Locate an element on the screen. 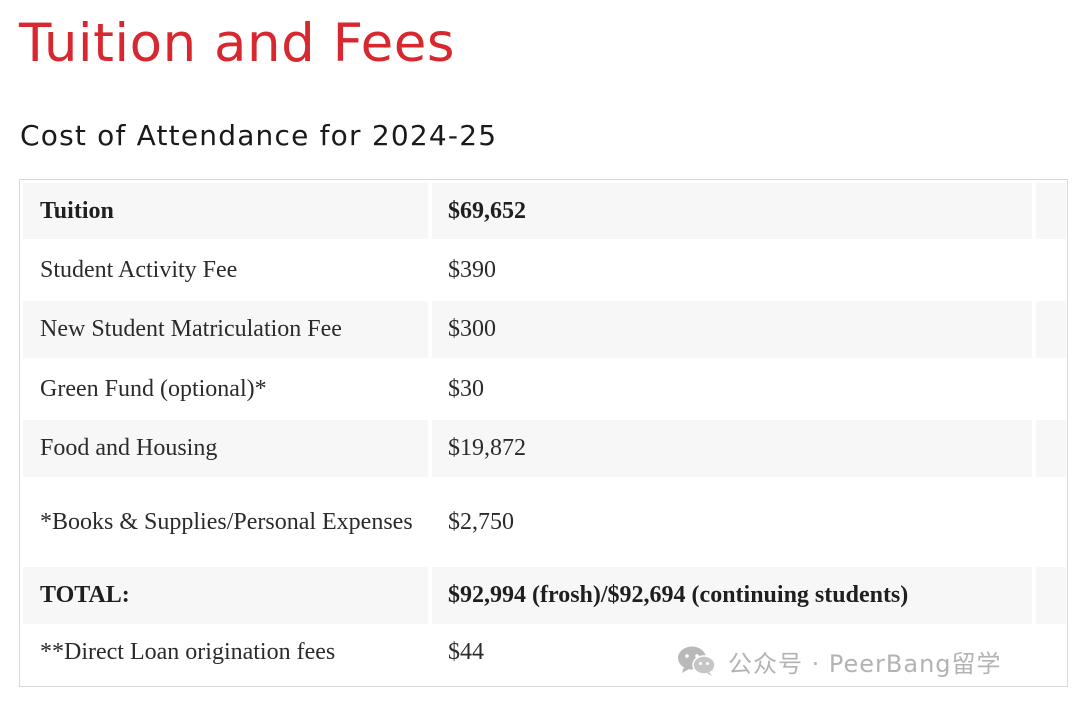 Image resolution: width=1080 pixels, height=705 pixels. row-value: $19,872 is located at coordinates (732, 448).